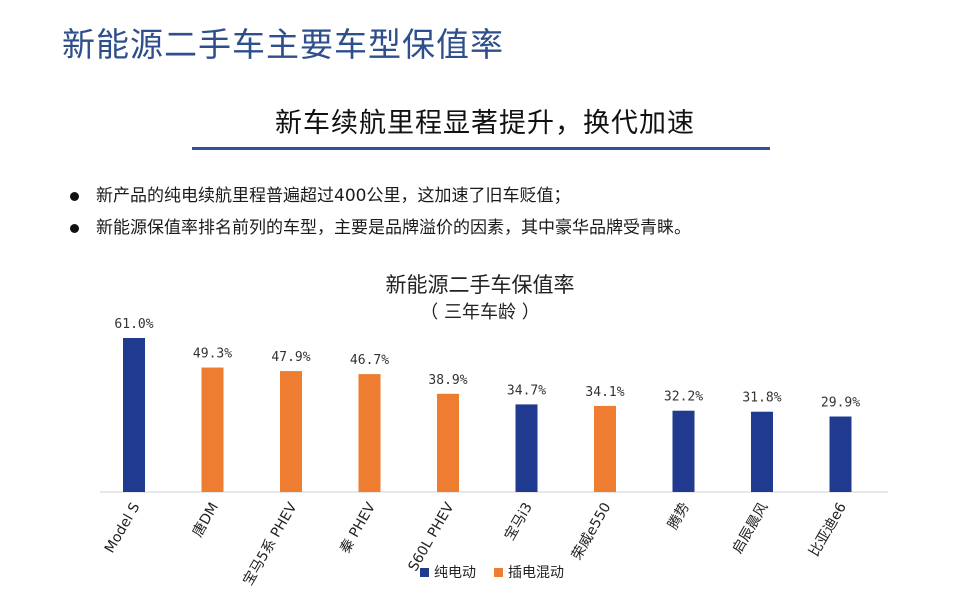  I want to click on legend-label: 纯电动, so click(455, 573).